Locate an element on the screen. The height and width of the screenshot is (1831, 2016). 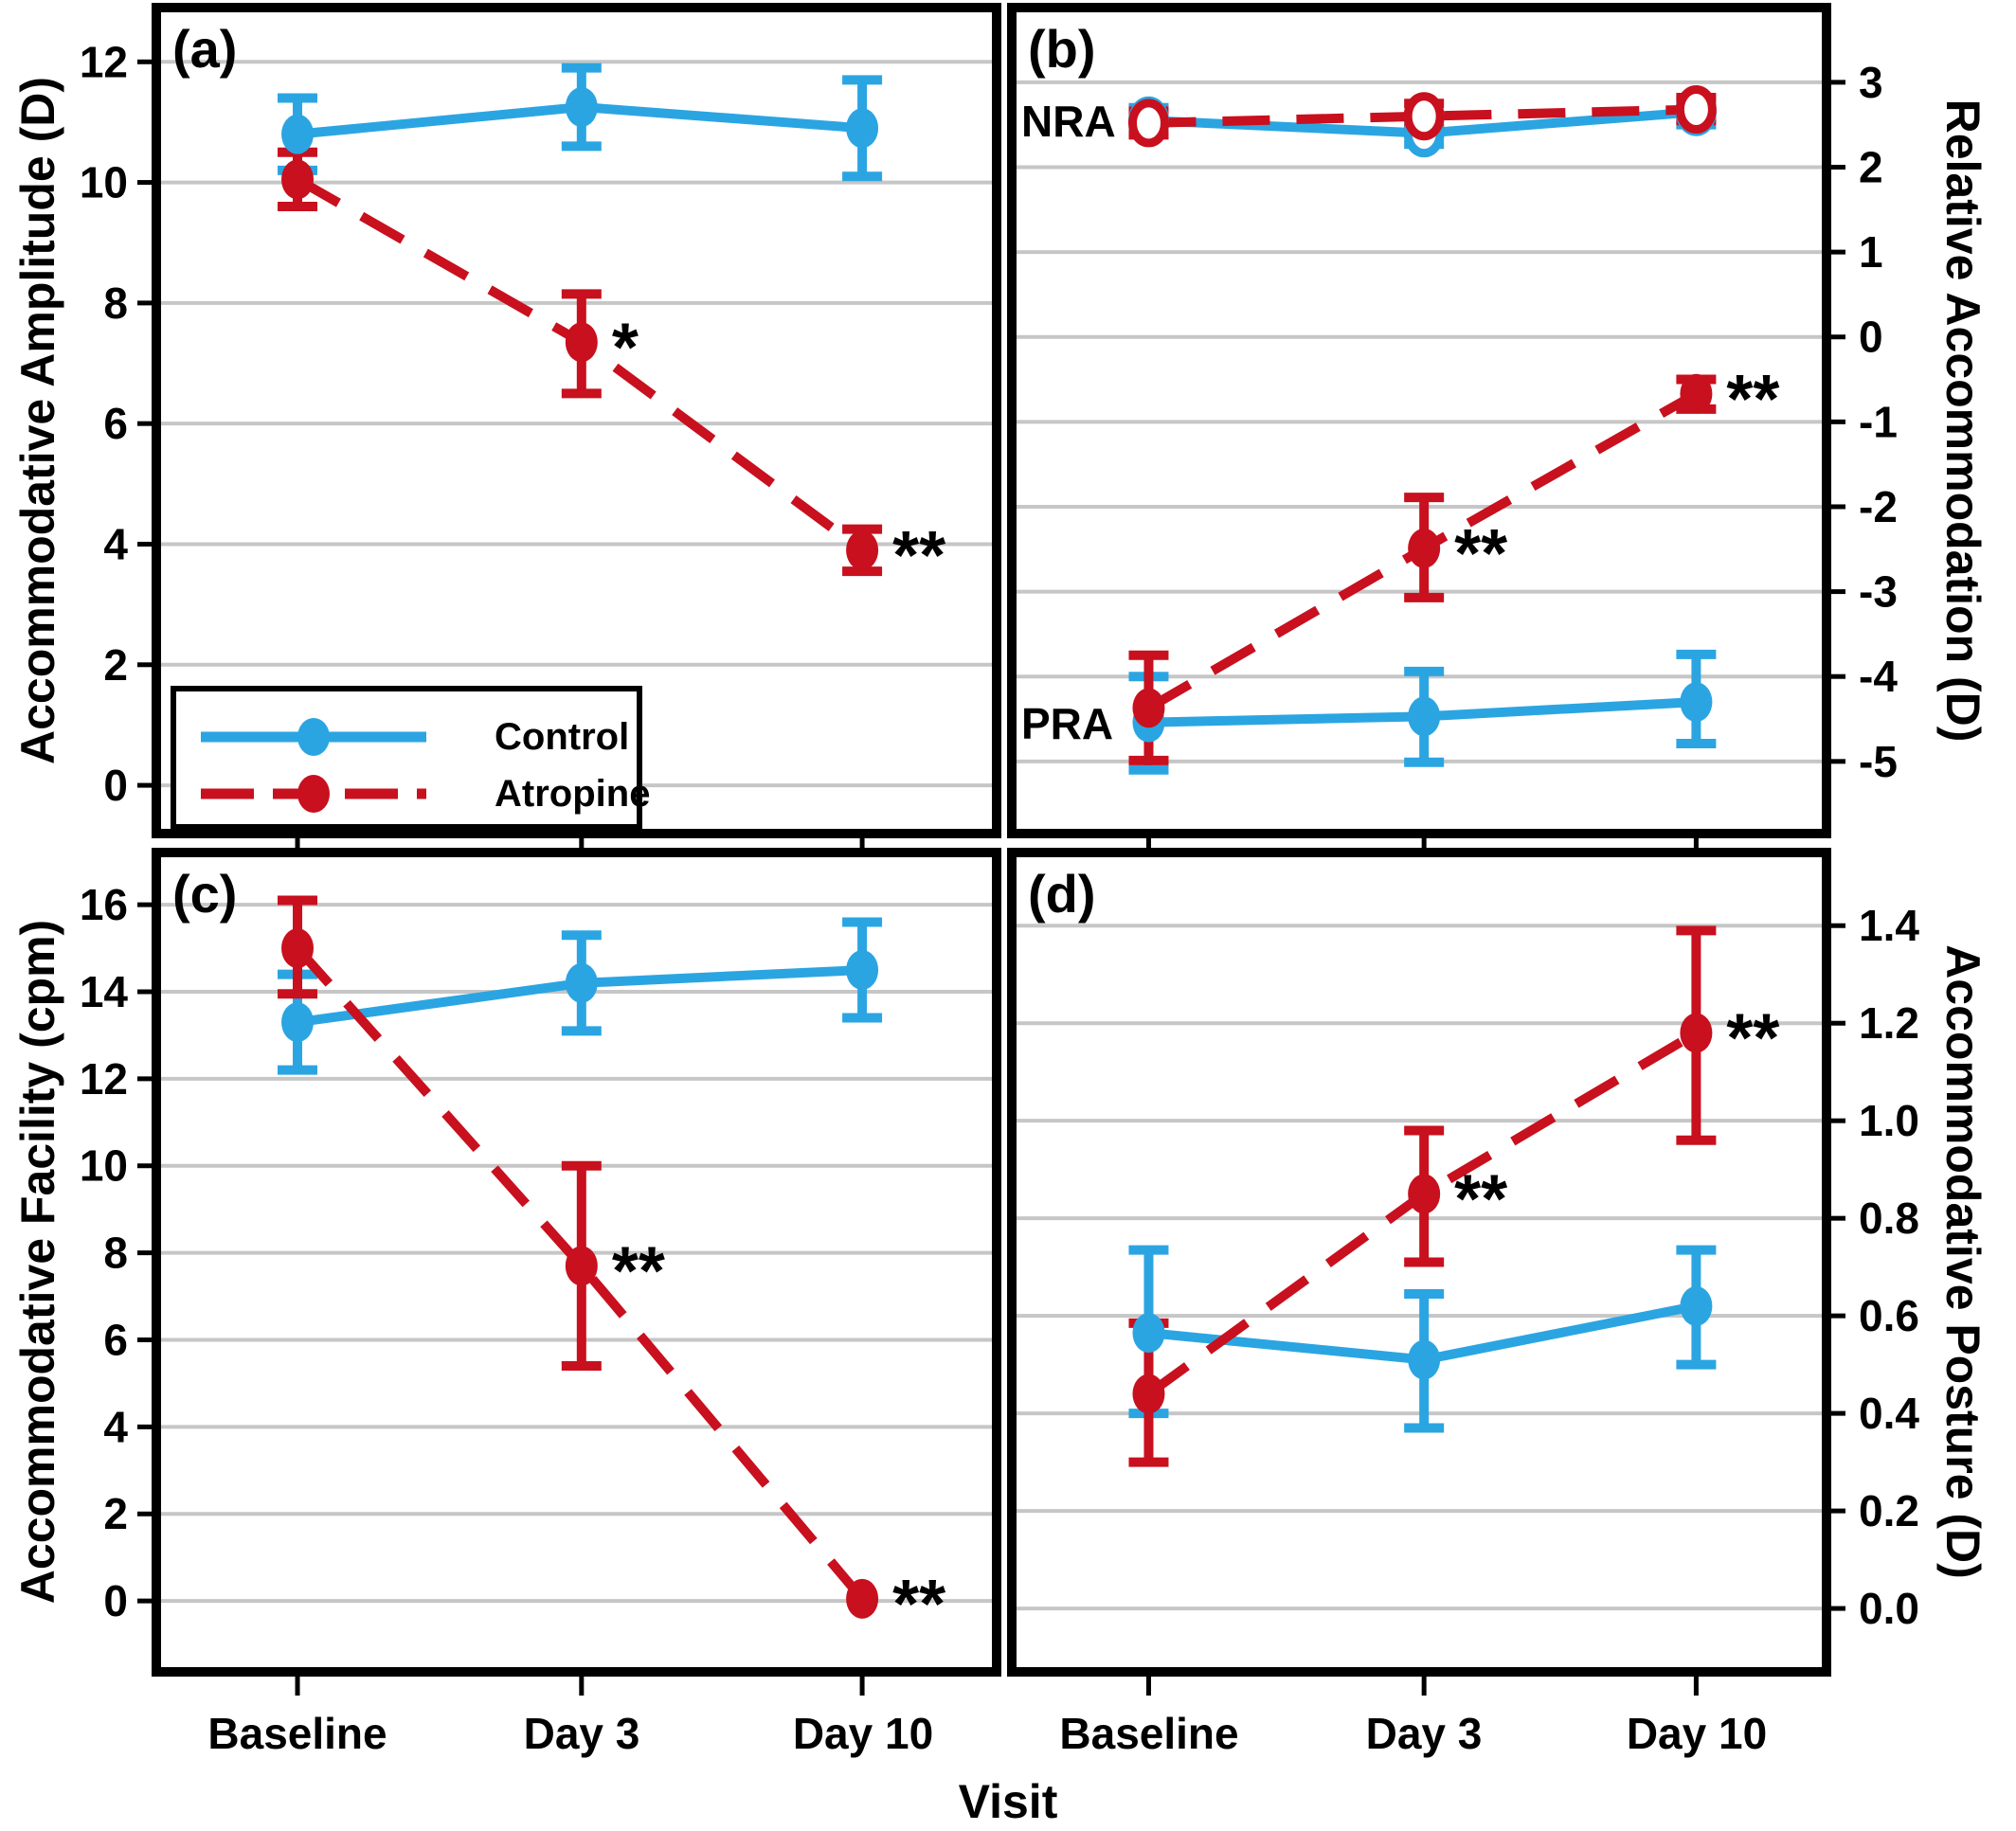
y-tick-label: 0.8 is located at coordinates (1889, 1218).